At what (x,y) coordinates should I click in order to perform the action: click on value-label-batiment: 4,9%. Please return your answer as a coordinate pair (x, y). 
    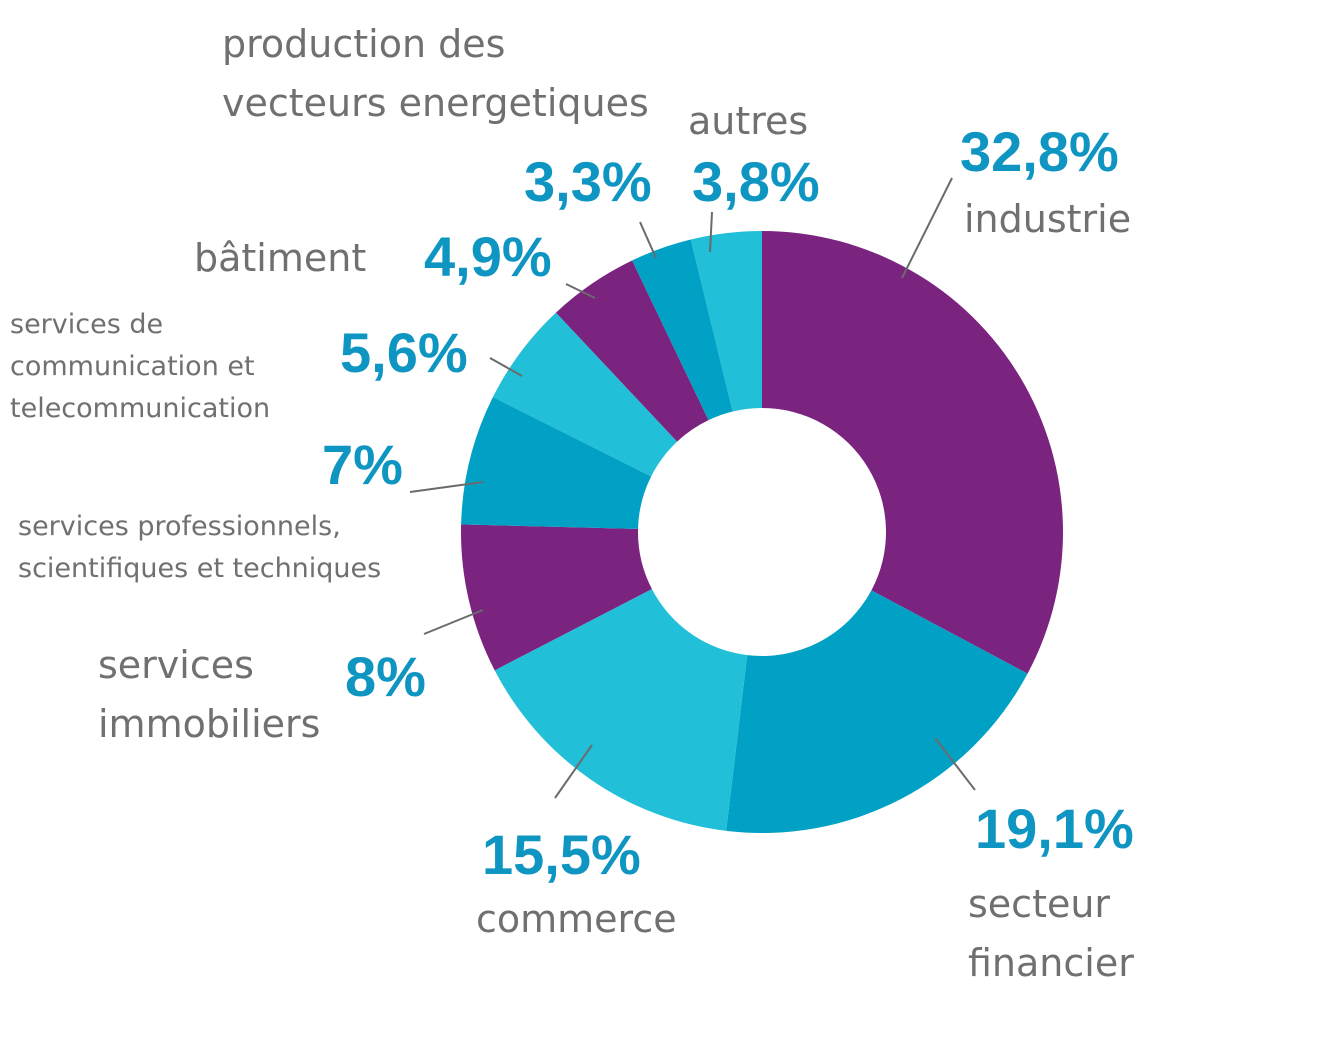
    Looking at the image, I should click on (488, 256).